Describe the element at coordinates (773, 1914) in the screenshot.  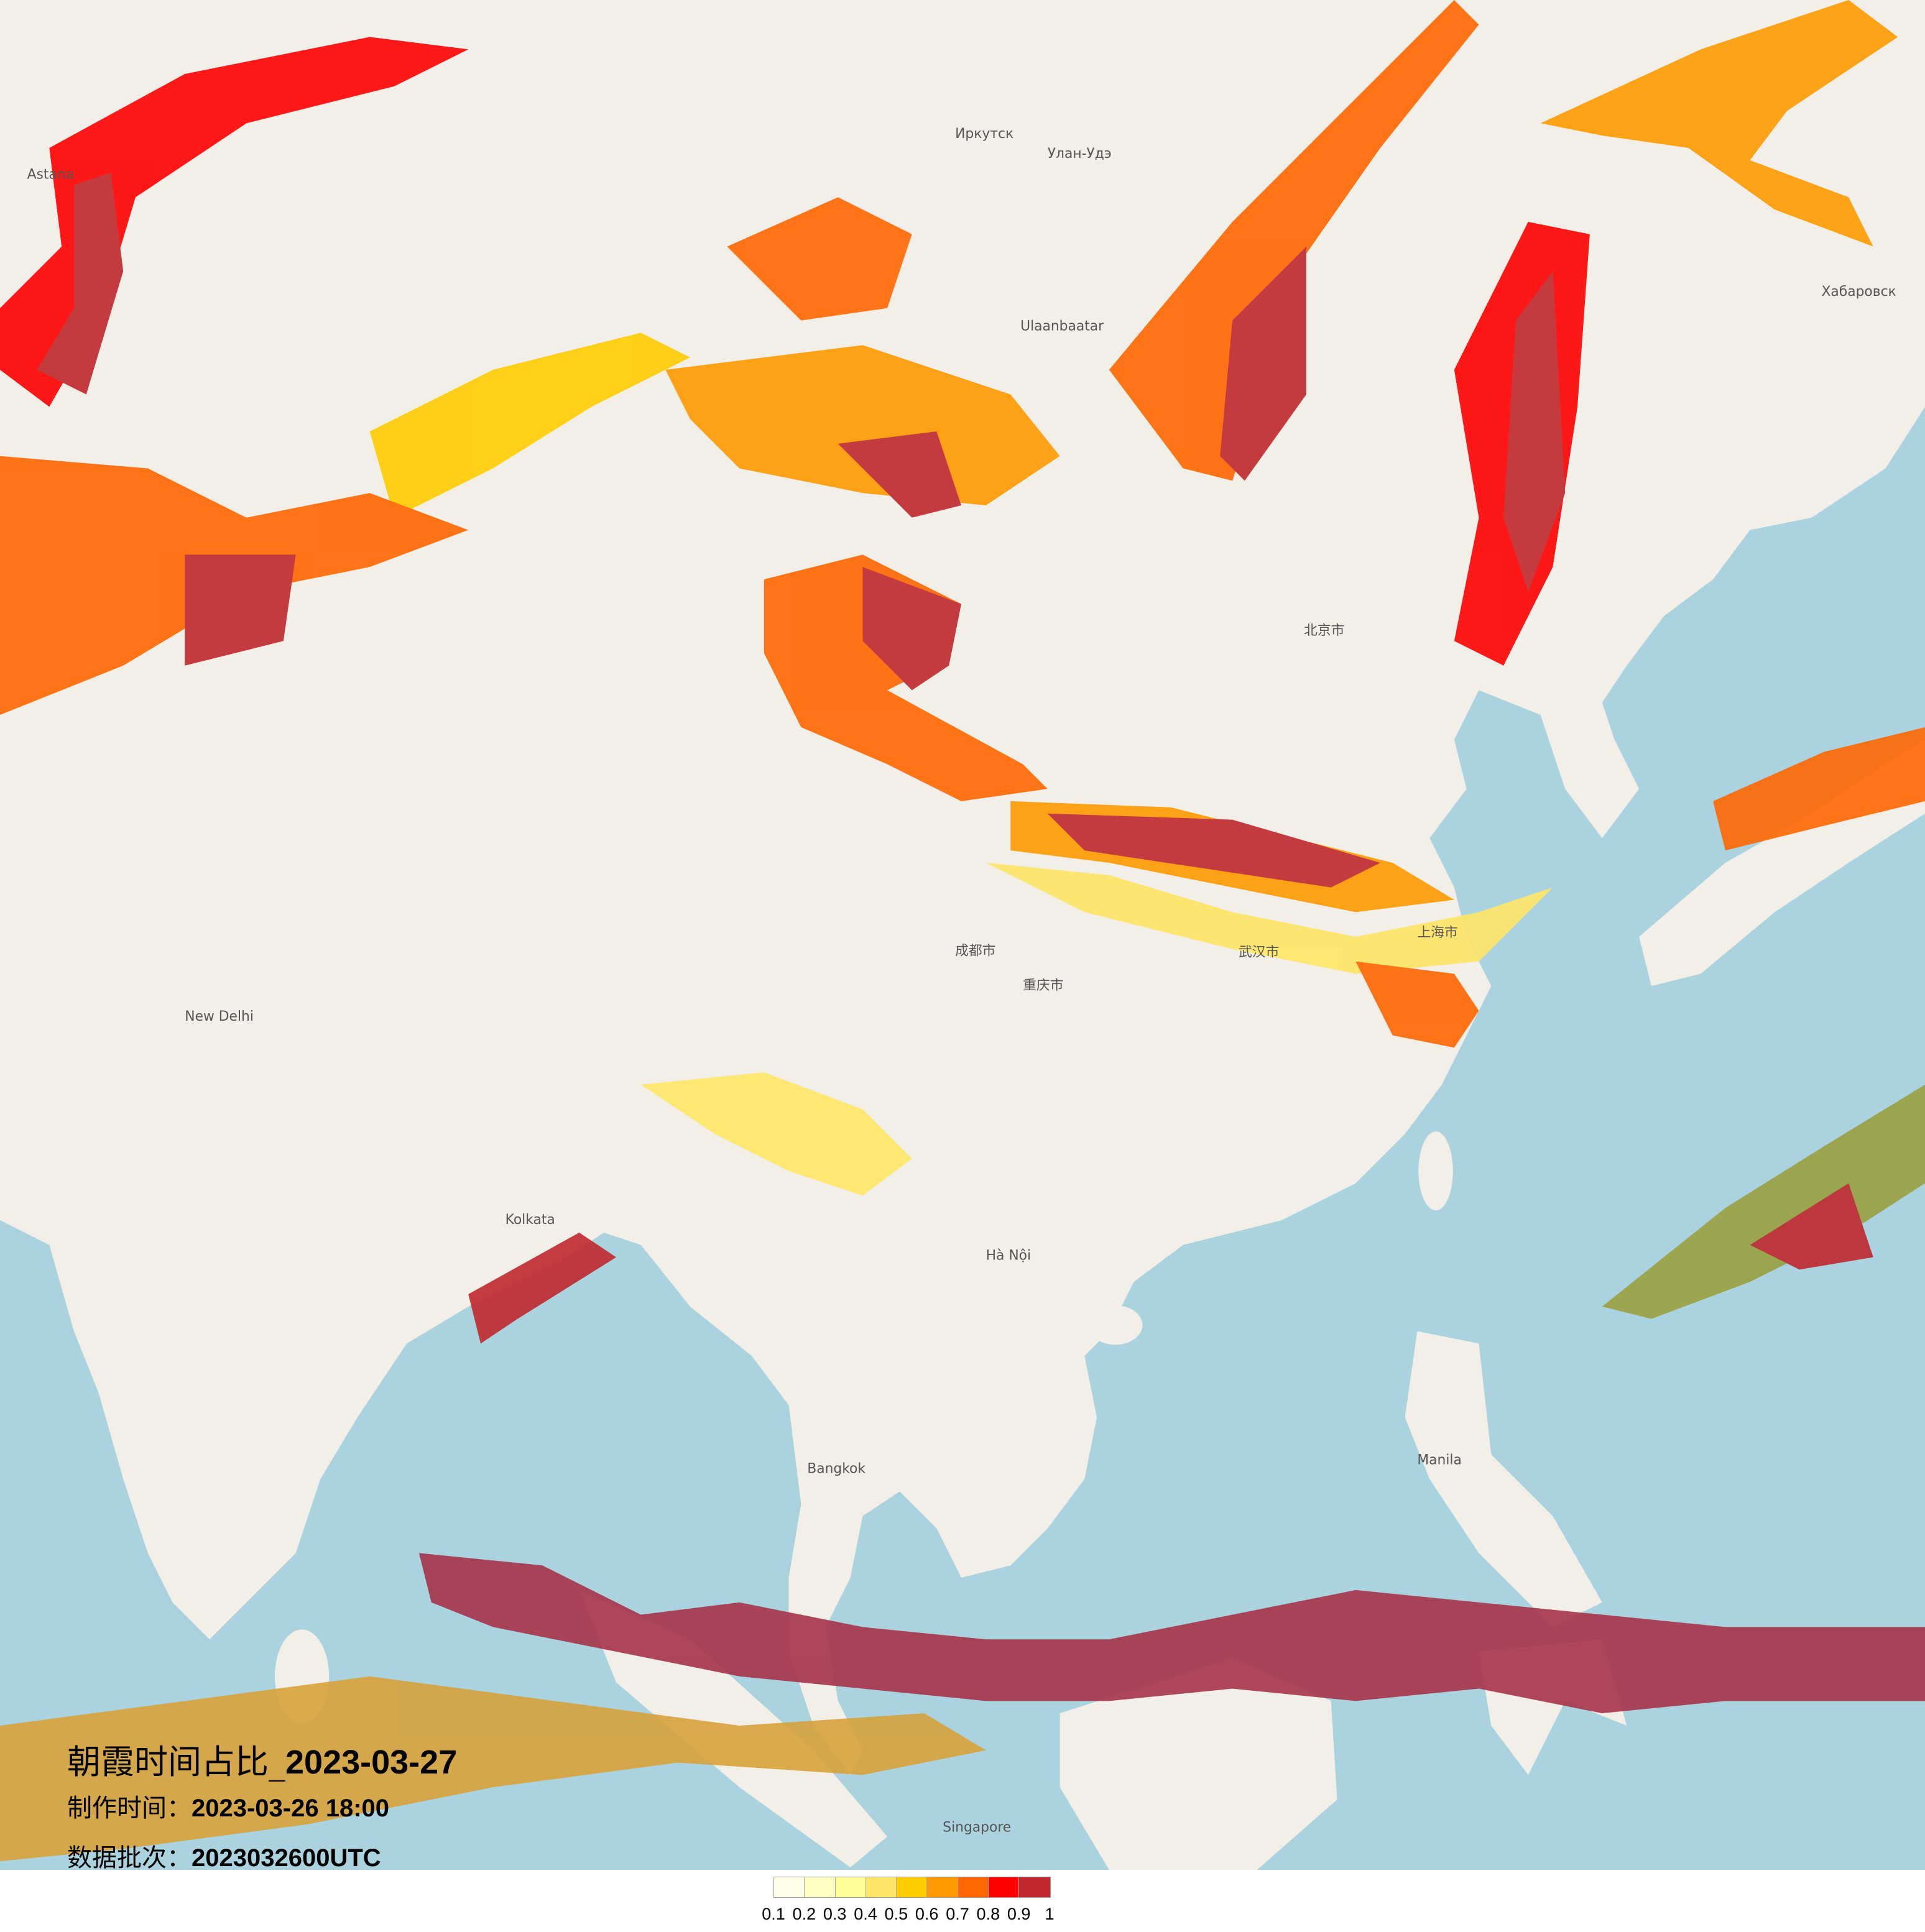
I see `legend-tick-label: 0.1` at that location.